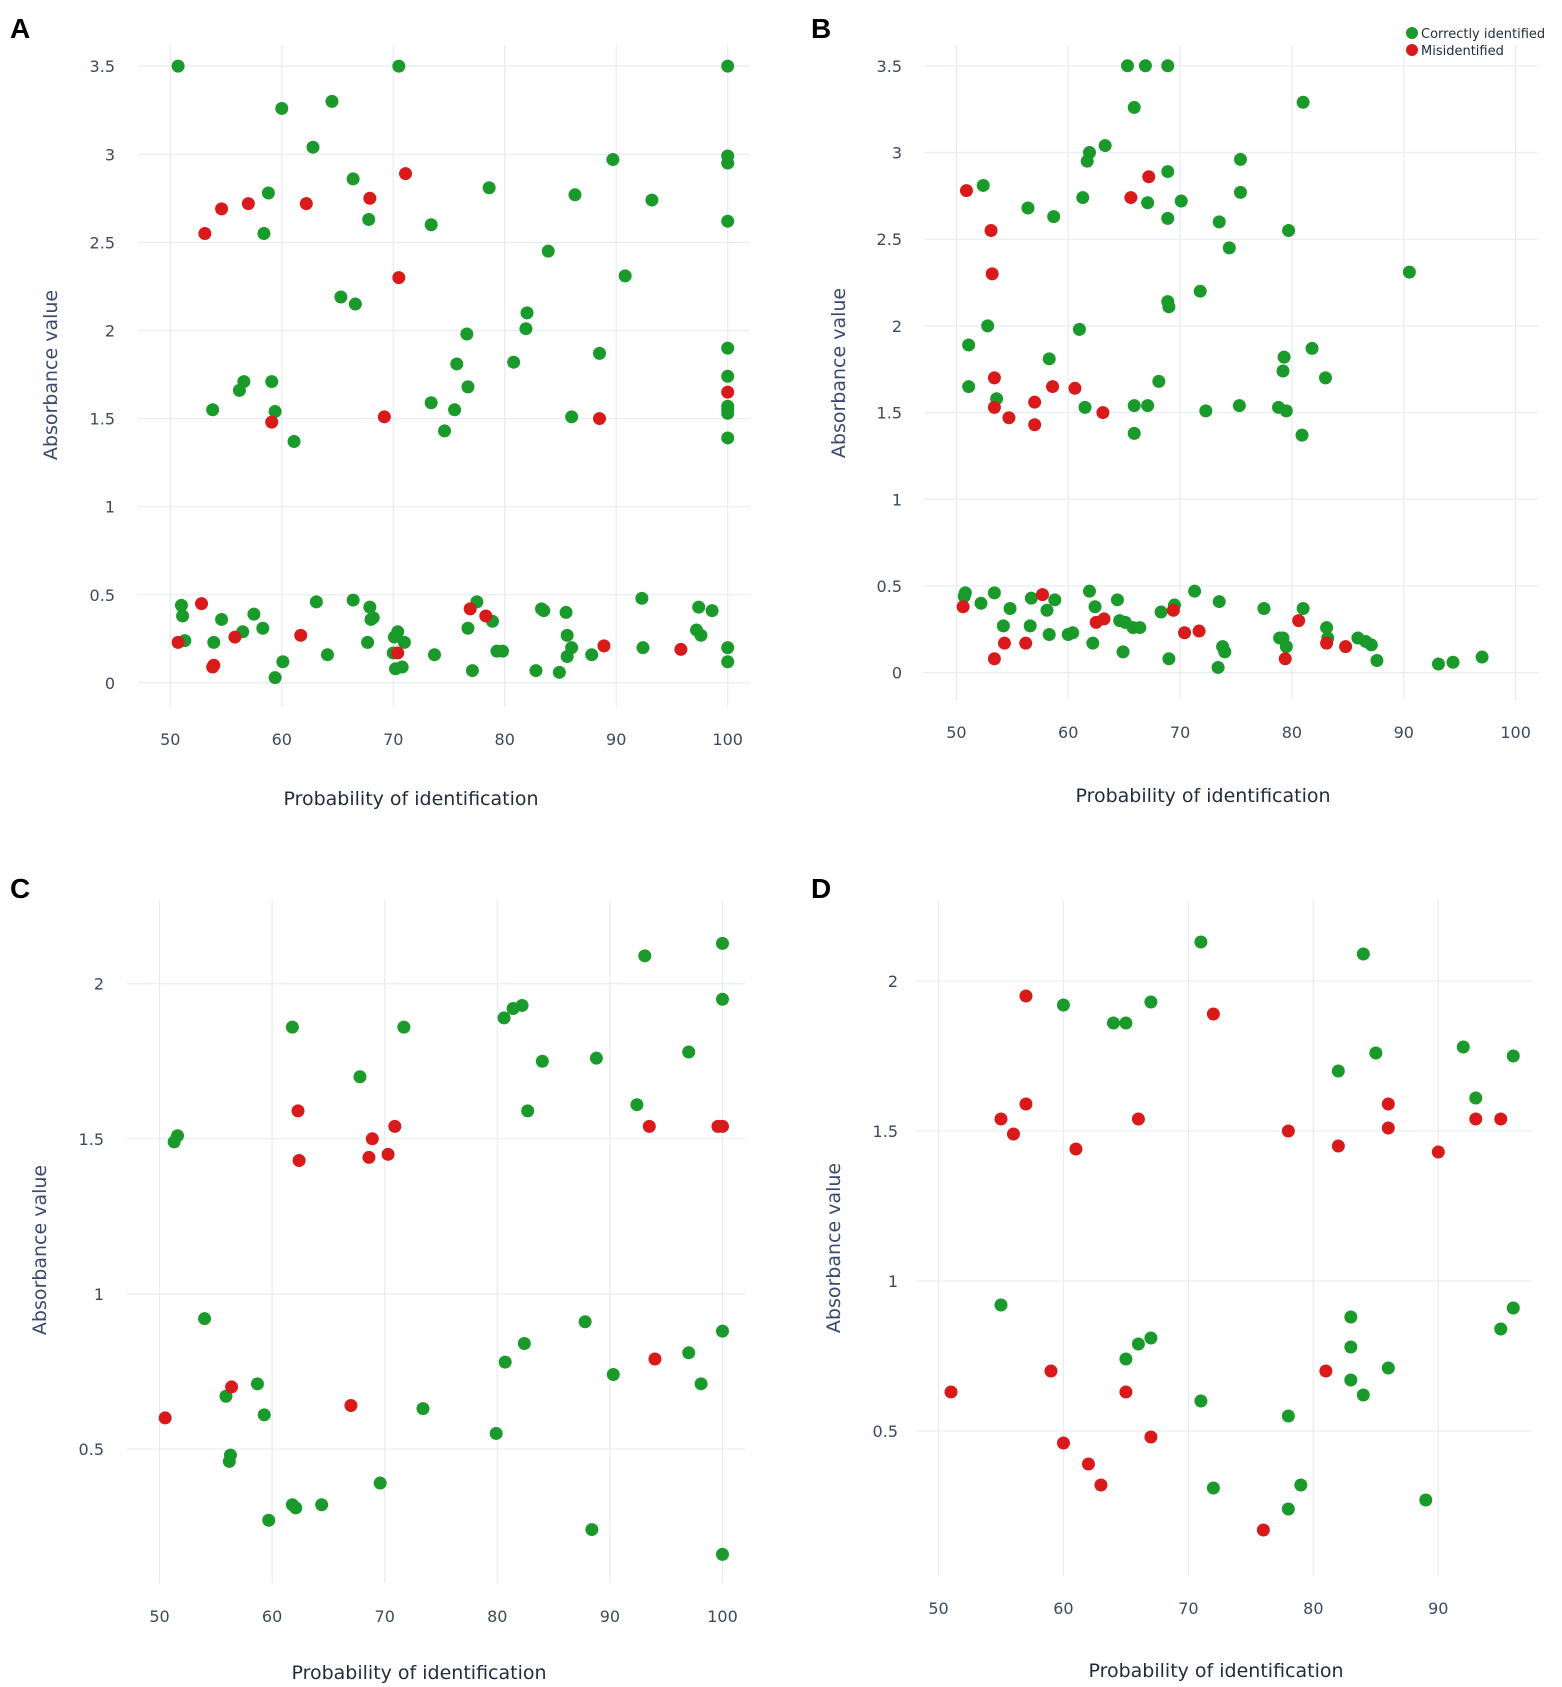  What do you see at coordinates (159, 1616) in the screenshot?
I see `panel-c-x-tick-label: 50` at bounding box center [159, 1616].